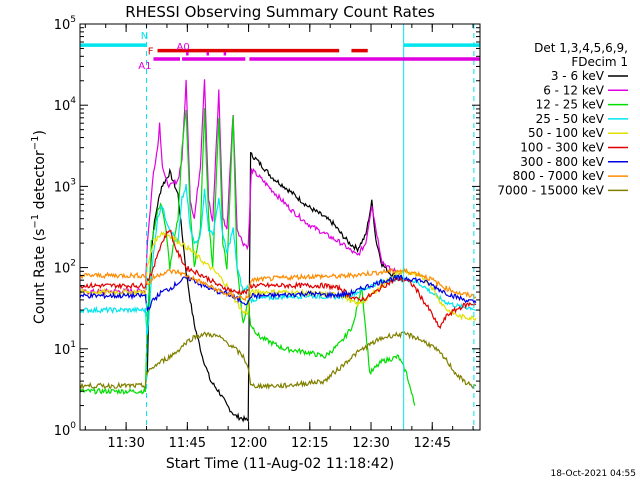 The width and height of the screenshot is (640, 484). I want to click on legend-label-5: 100 - 300 keV, so click(562, 148).